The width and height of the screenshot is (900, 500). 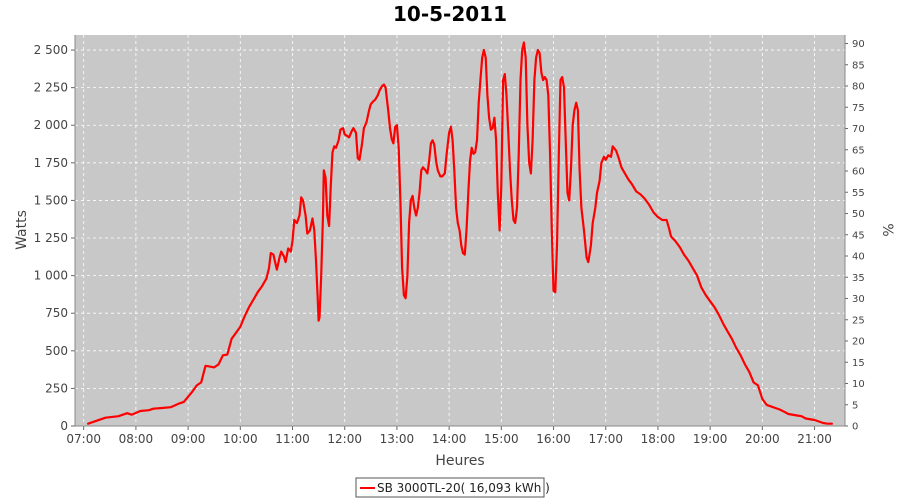 I want to click on y2-tick-label: 35, so click(x=858, y=278).